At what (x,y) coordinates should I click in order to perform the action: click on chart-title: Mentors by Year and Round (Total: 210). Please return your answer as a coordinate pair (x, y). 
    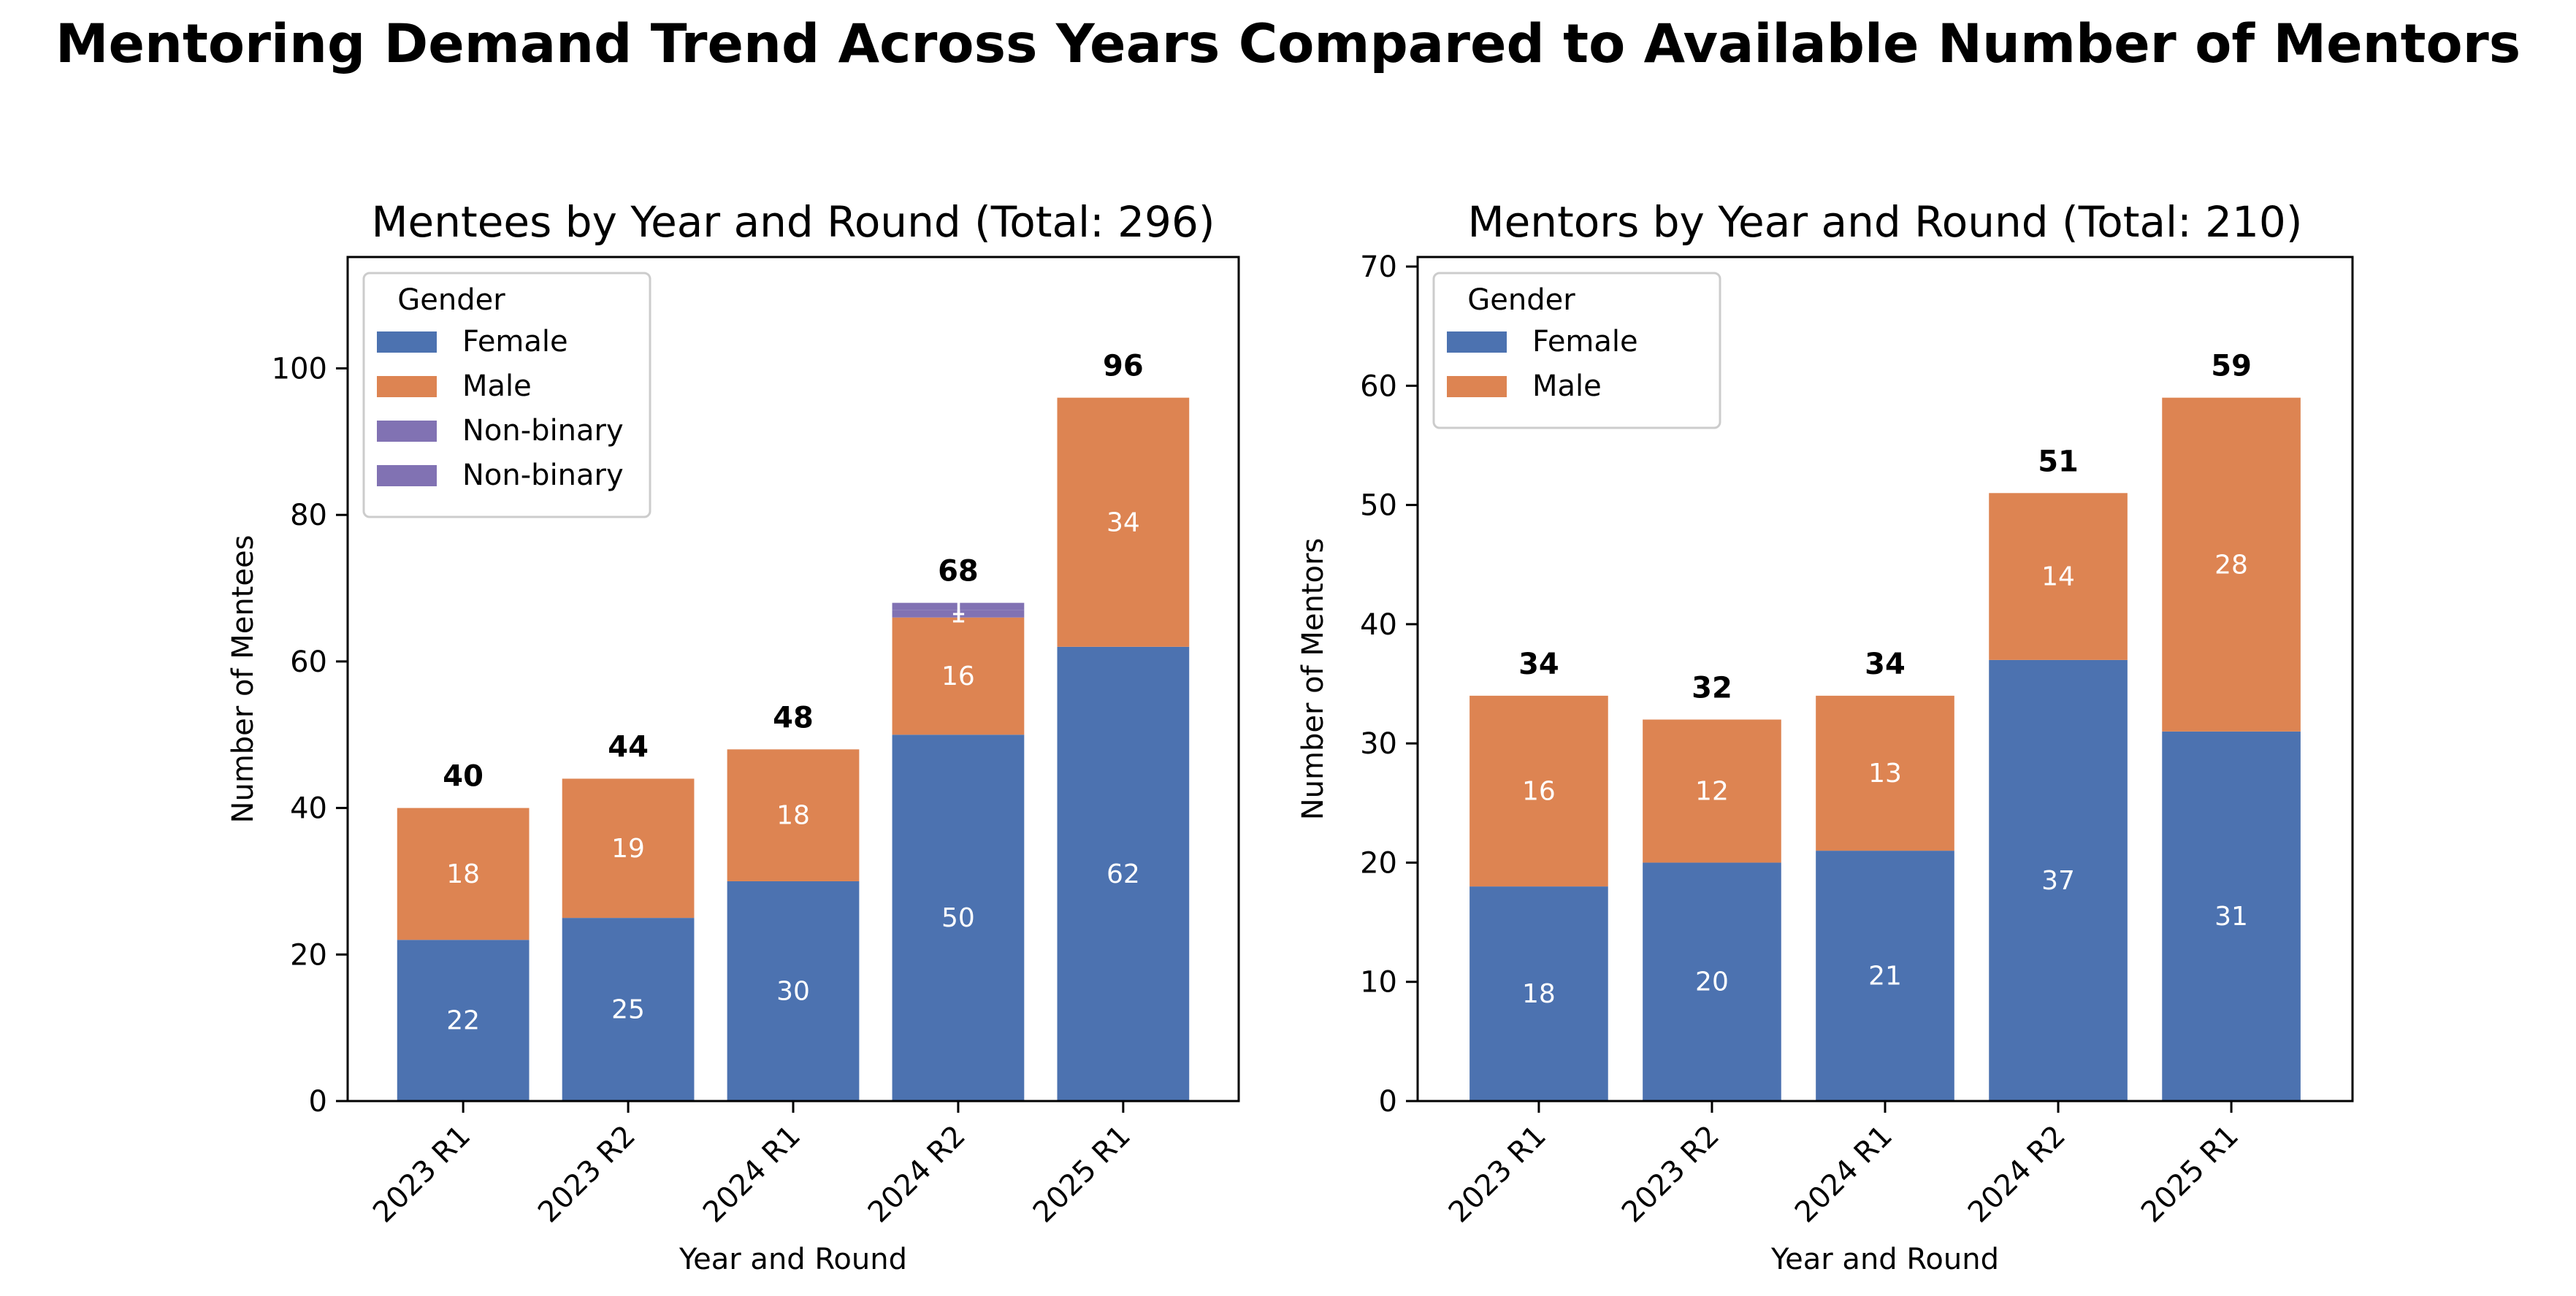
    Looking at the image, I should click on (1885, 222).